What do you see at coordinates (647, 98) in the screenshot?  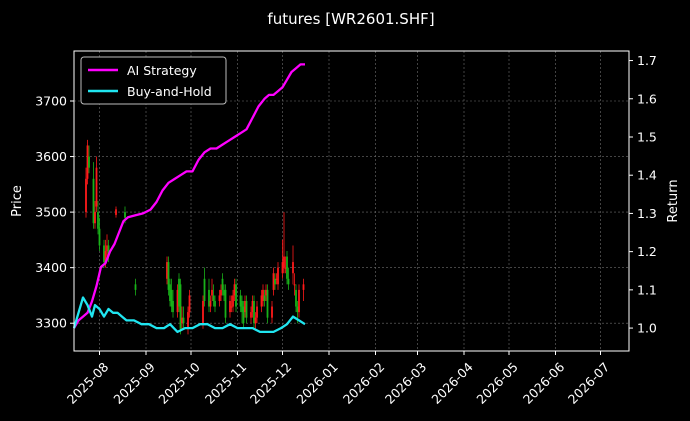 I see `y2-tick-label: 1.6` at bounding box center [647, 98].